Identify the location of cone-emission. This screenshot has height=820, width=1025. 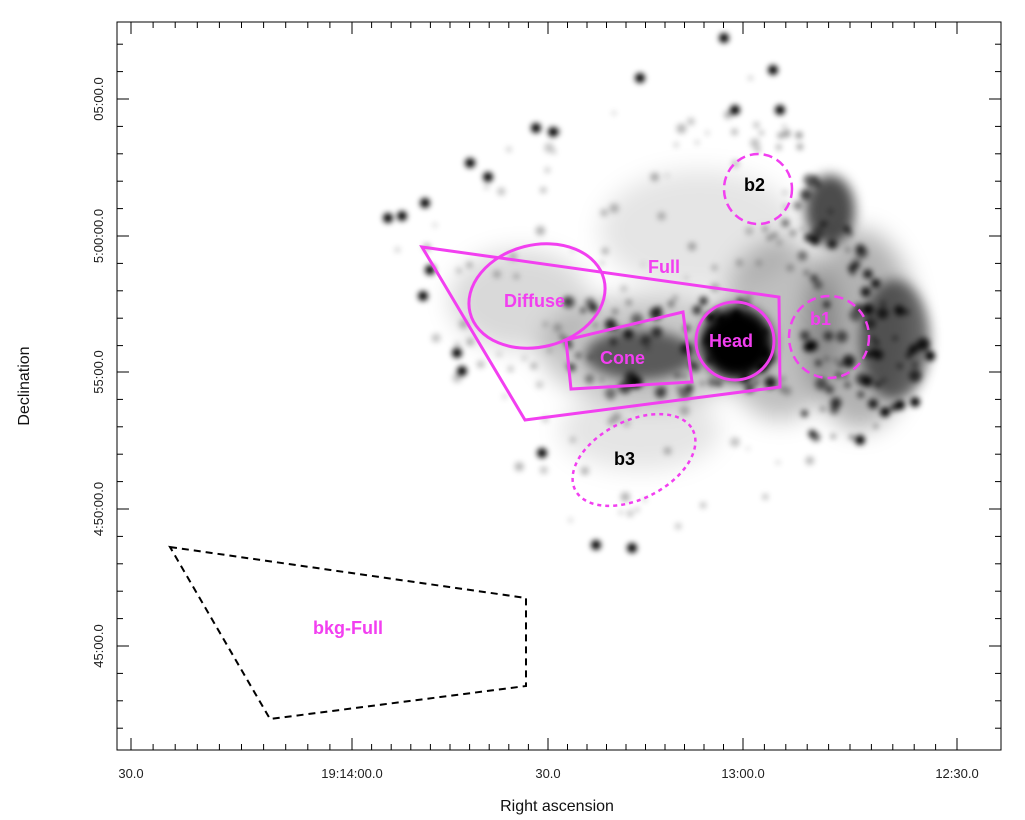
(640, 355).